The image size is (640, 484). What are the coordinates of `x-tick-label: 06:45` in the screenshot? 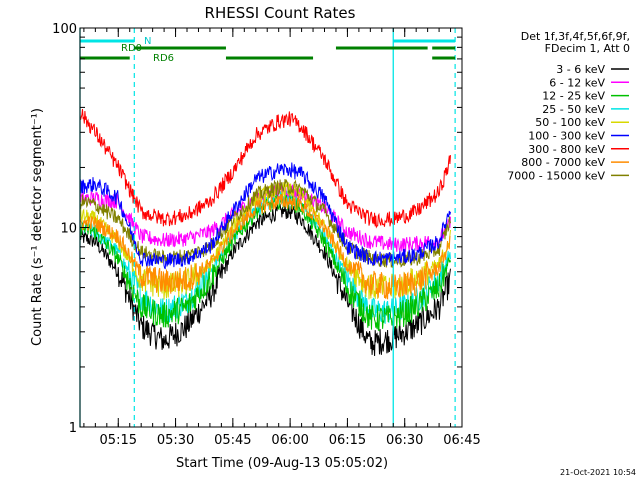 It's located at (461, 440).